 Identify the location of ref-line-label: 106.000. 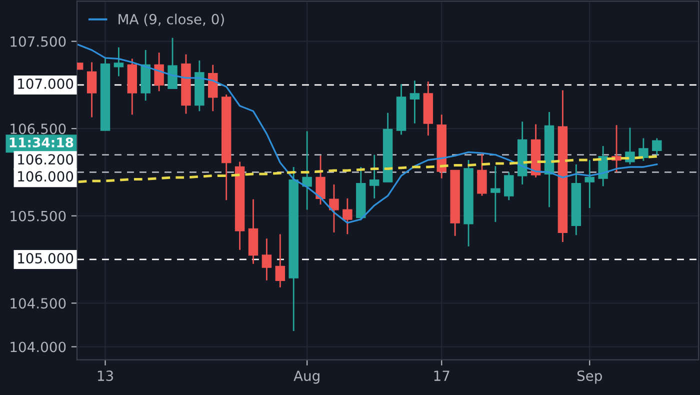
(46, 176).